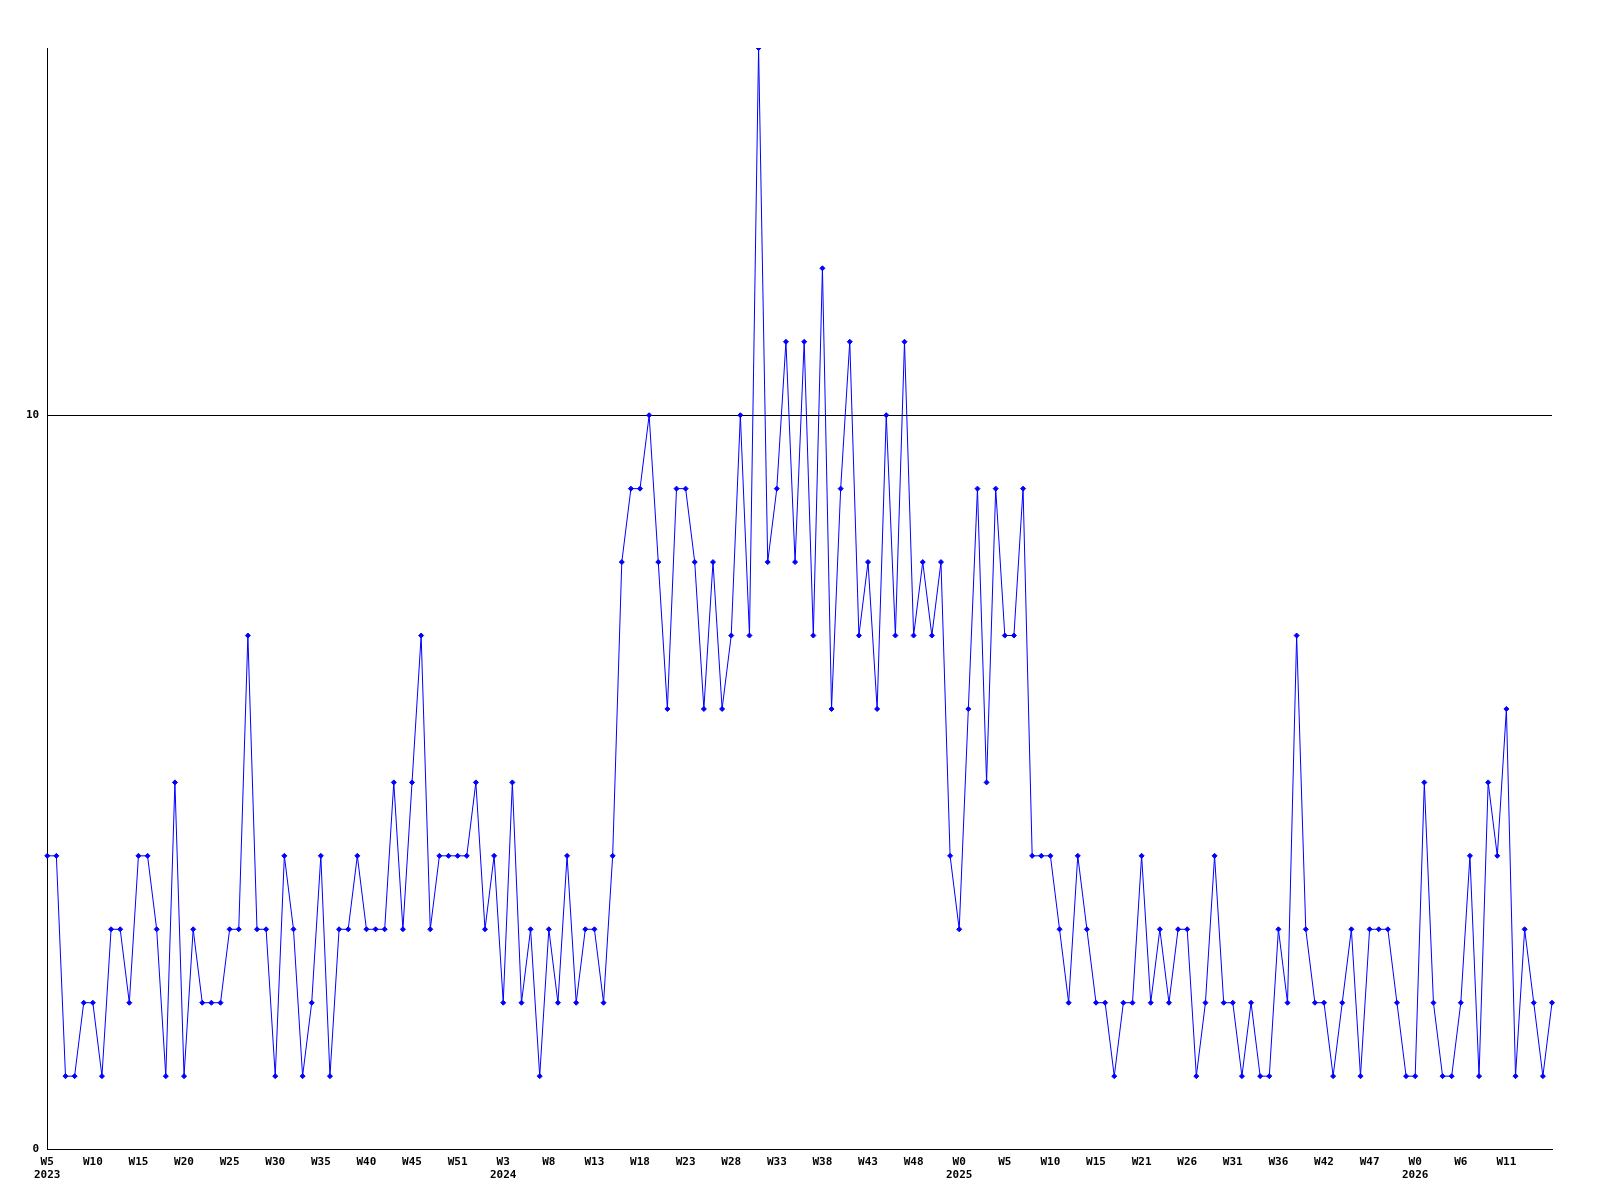 The image size is (1600, 1200). Describe the element at coordinates (685, 1162) in the screenshot. I see `x-tick-label: W23` at that location.